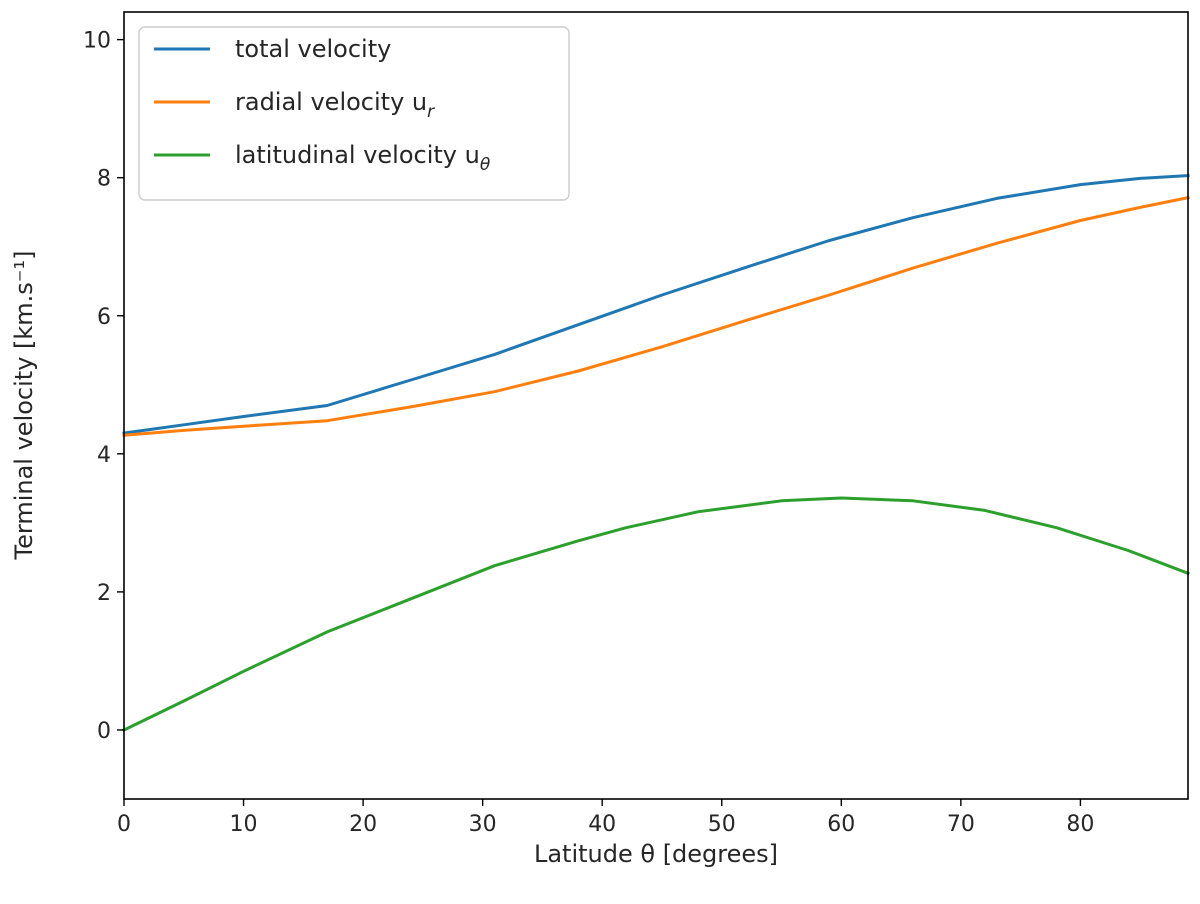 Image resolution: width=1200 pixels, height=904 pixels. I want to click on legend-label-subscript: r, so click(431, 112).